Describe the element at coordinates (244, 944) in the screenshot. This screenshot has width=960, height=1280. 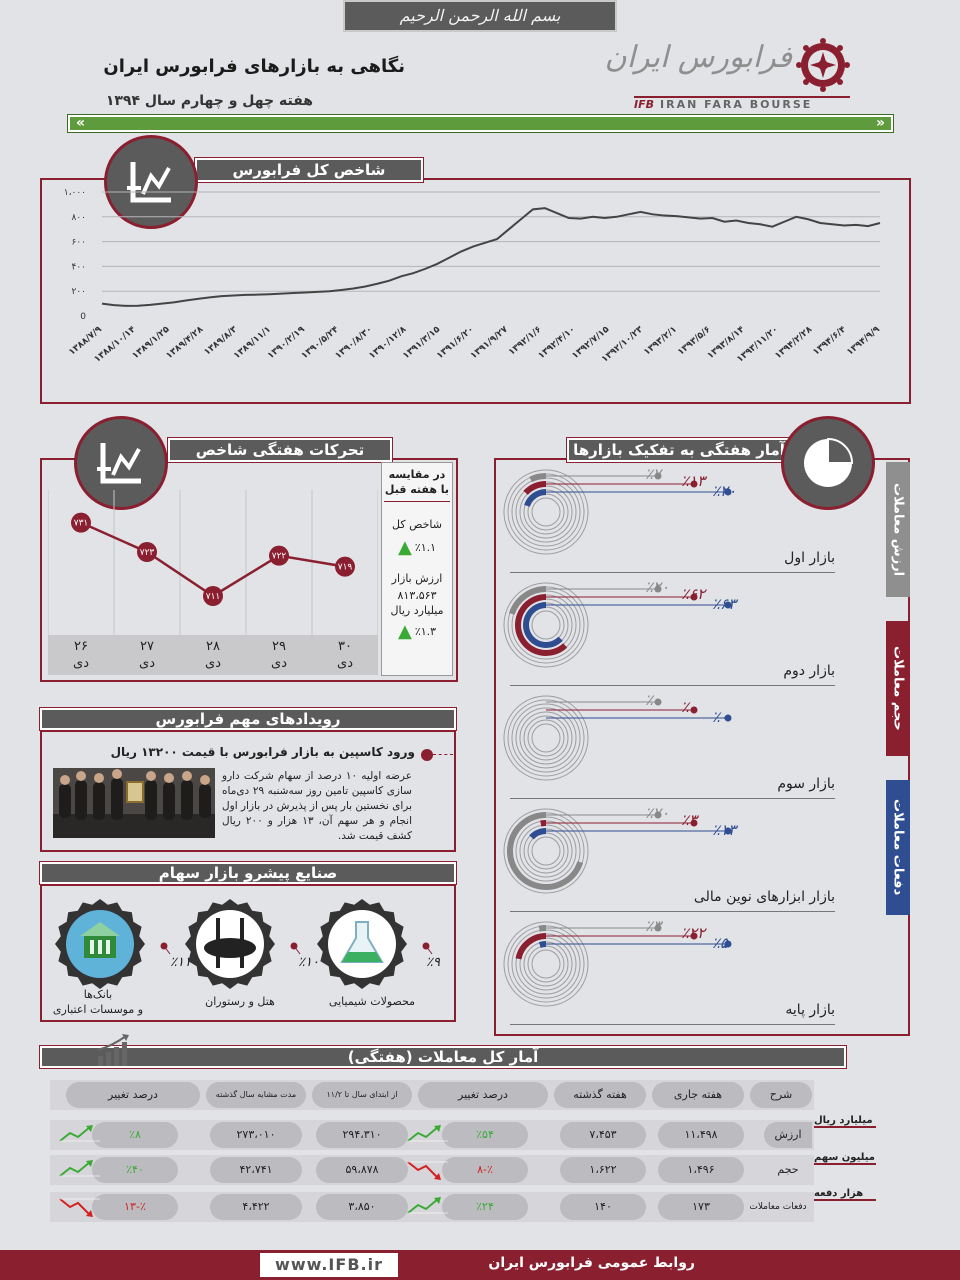
I see `industries-gears` at that location.